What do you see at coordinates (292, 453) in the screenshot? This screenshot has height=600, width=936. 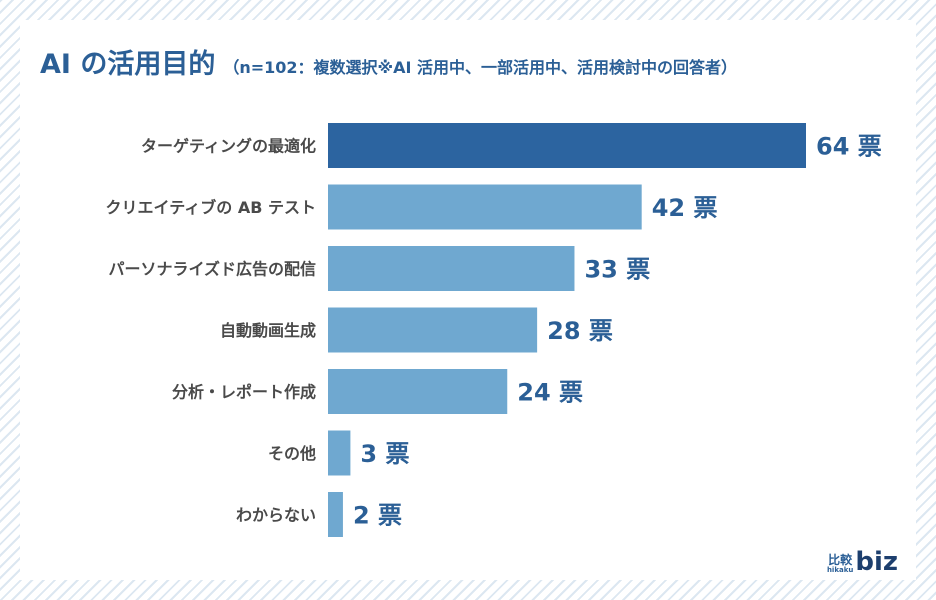 I see `category-label-6: その他` at bounding box center [292, 453].